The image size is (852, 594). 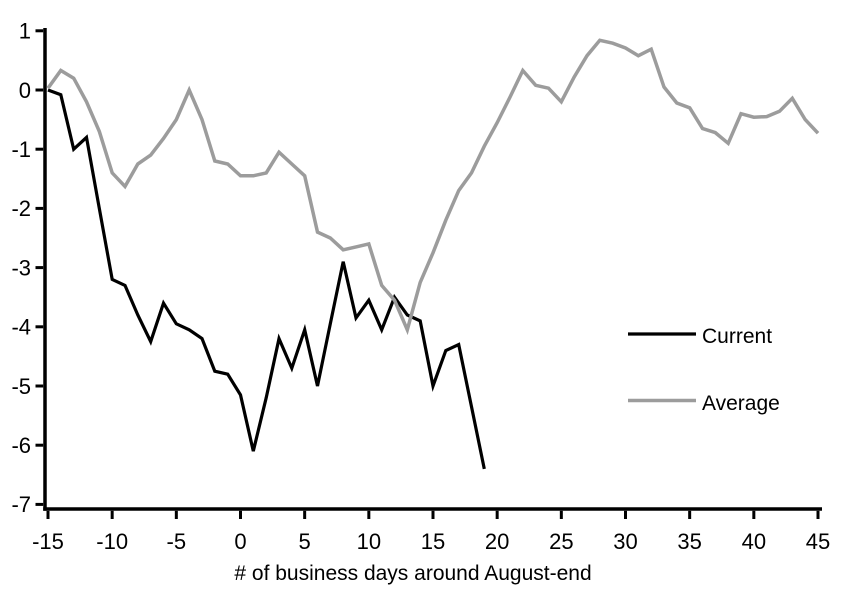 I want to click on x-tick-label: -5, so click(x=177, y=541).